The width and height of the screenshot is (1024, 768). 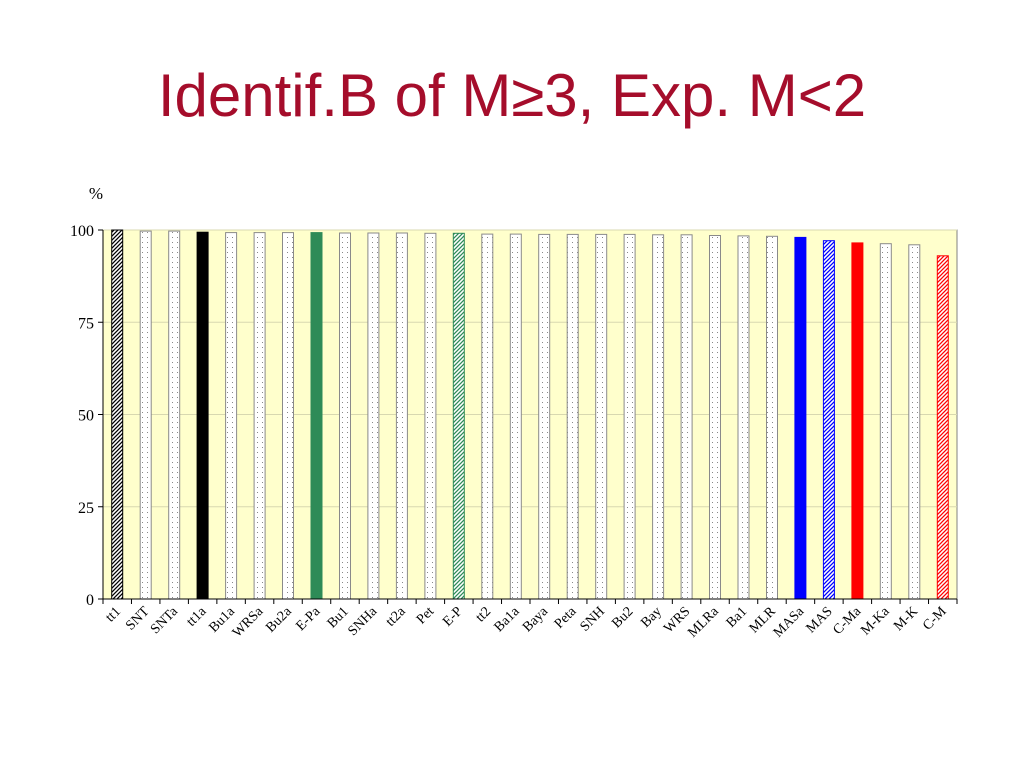 I want to click on bar-bu2, so click(x=629, y=416).